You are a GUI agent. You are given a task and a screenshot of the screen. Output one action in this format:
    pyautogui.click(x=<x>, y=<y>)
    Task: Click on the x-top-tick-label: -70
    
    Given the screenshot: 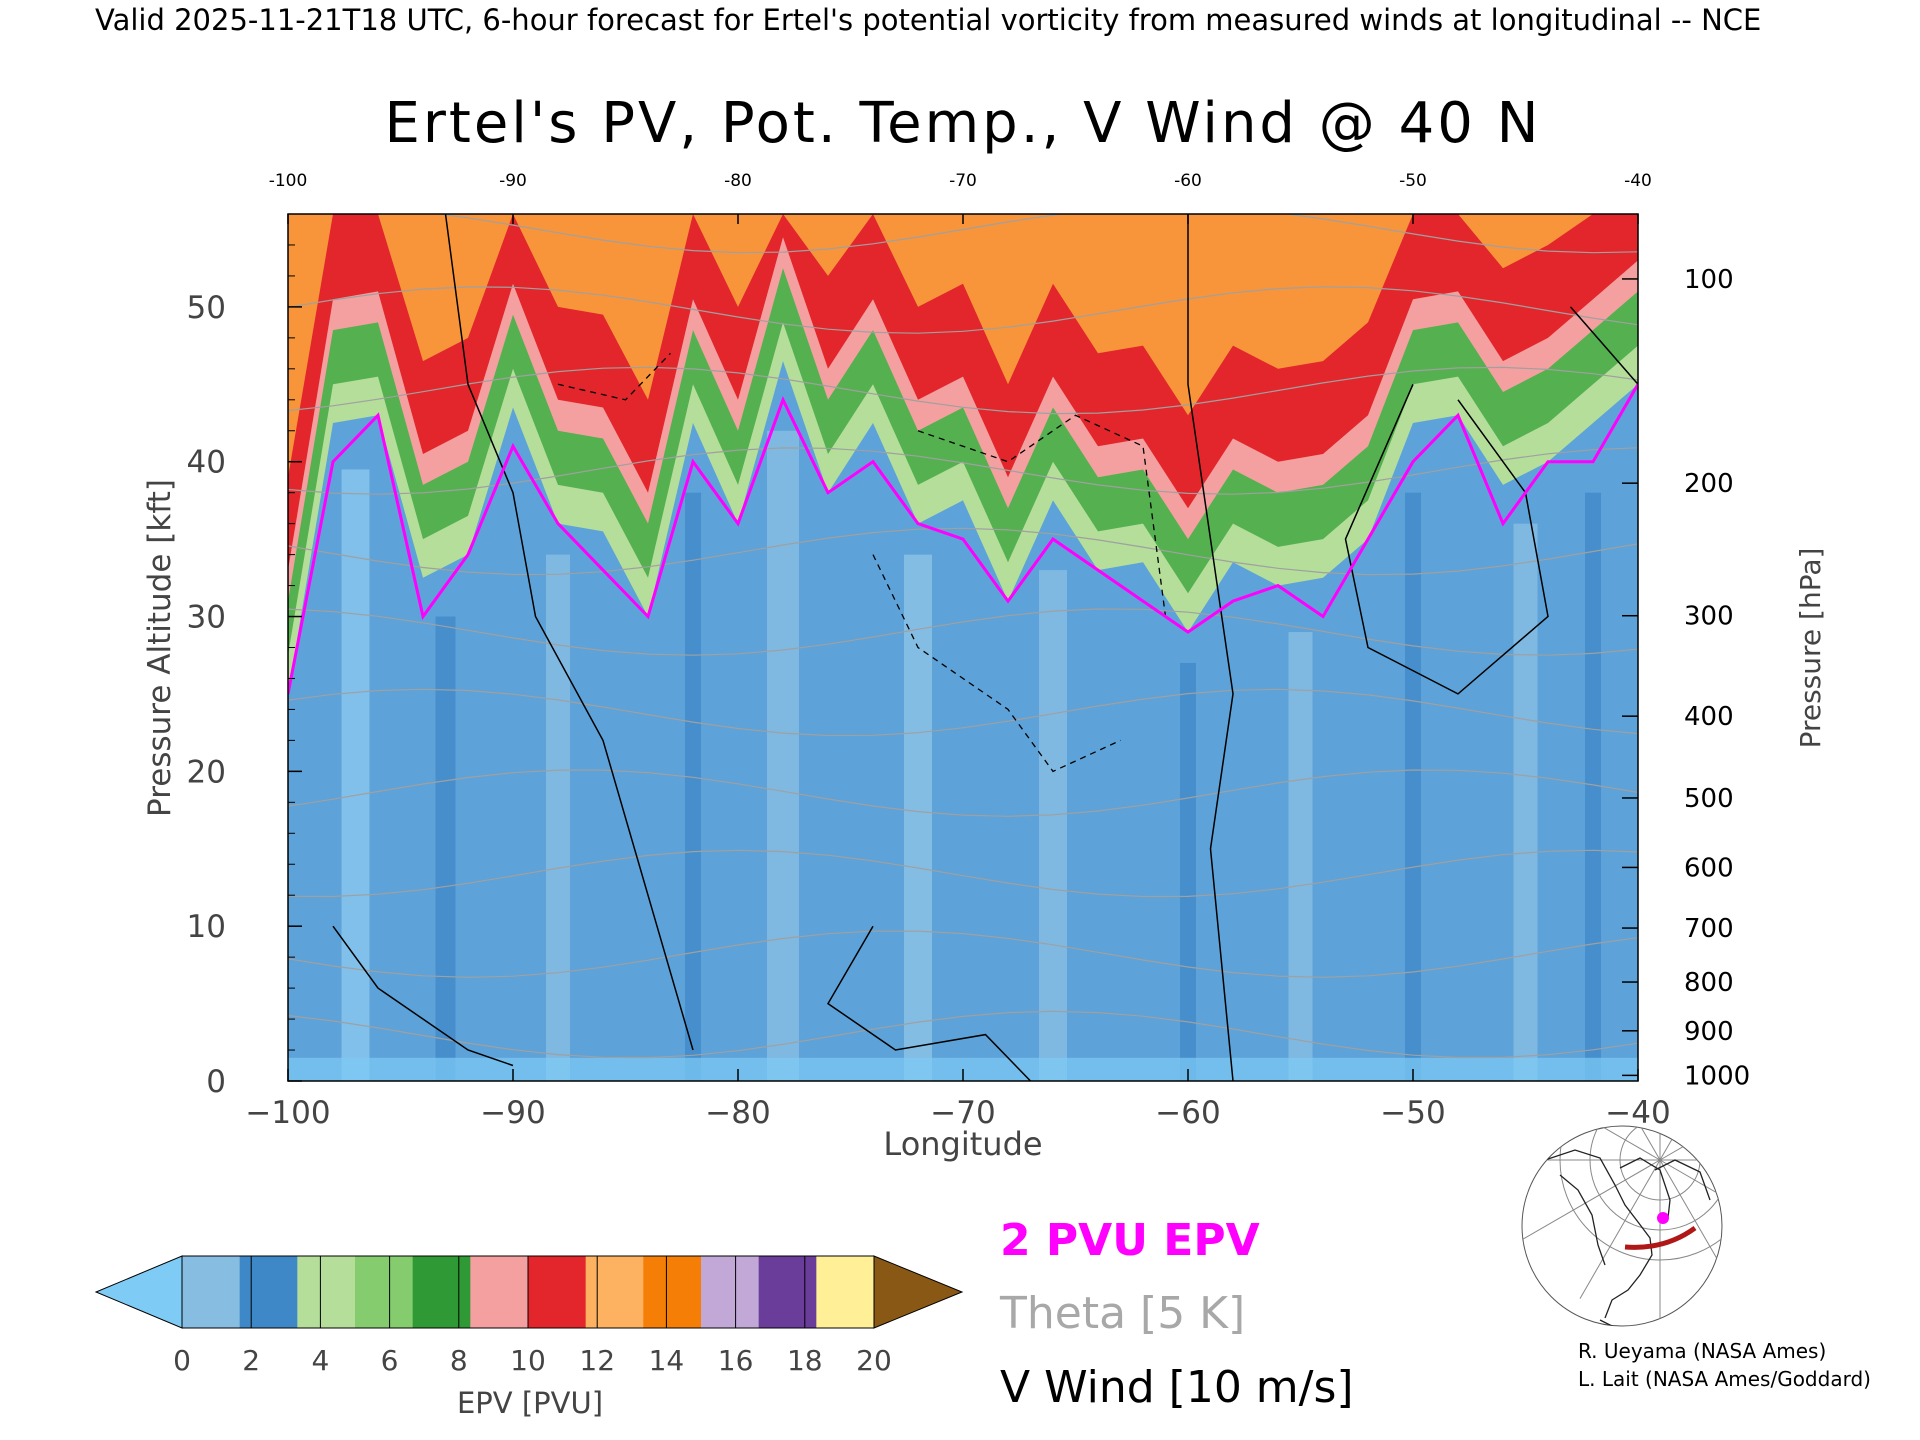 What is the action you would take?
    pyautogui.click(x=963, y=181)
    